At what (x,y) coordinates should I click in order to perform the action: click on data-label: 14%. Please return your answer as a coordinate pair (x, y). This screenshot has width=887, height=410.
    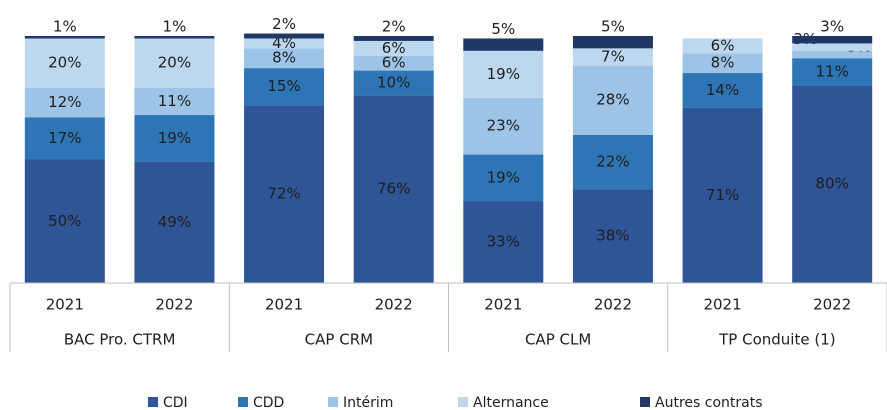
    Looking at the image, I should click on (722, 90).